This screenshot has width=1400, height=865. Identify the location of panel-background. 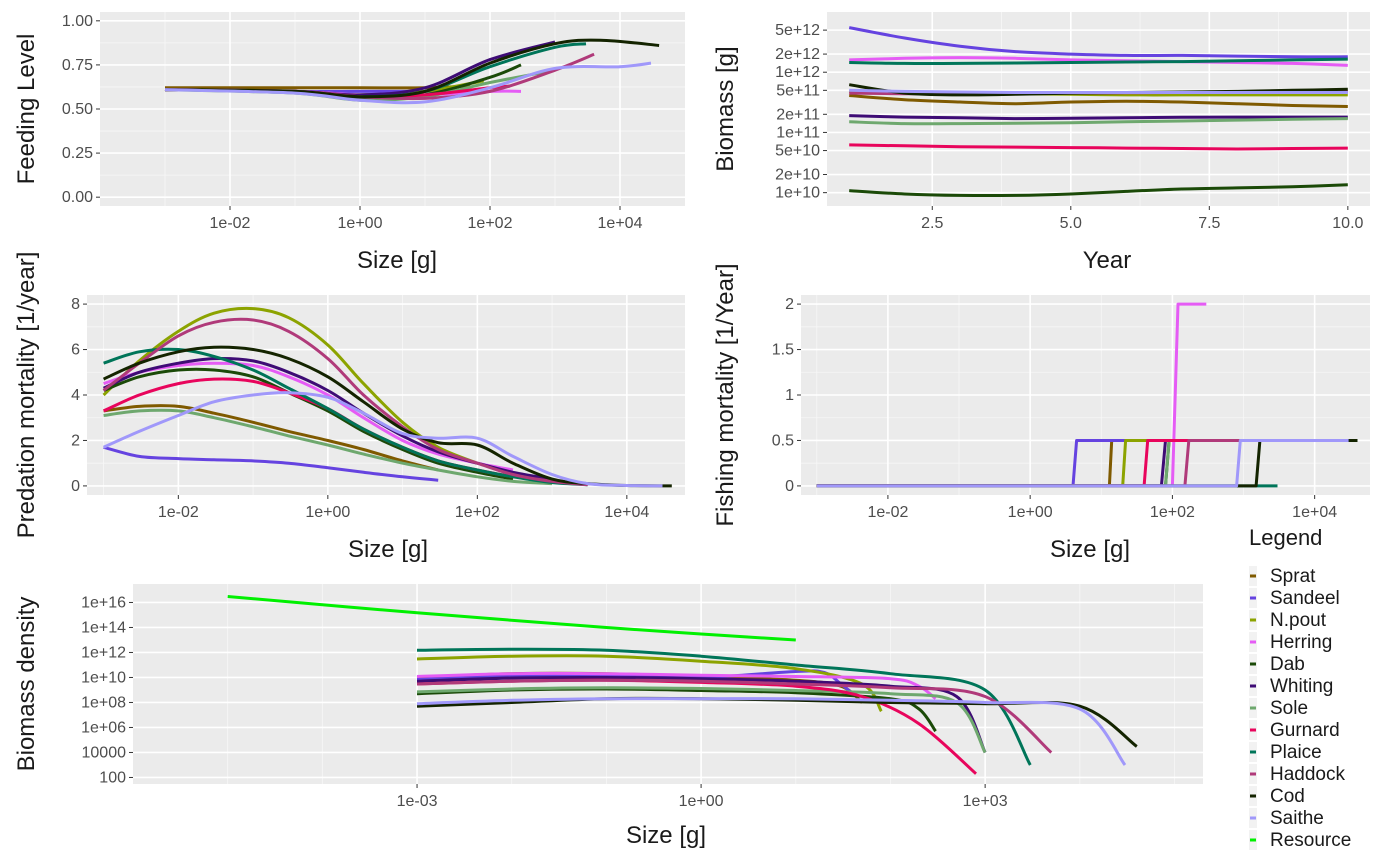
(1098, 109).